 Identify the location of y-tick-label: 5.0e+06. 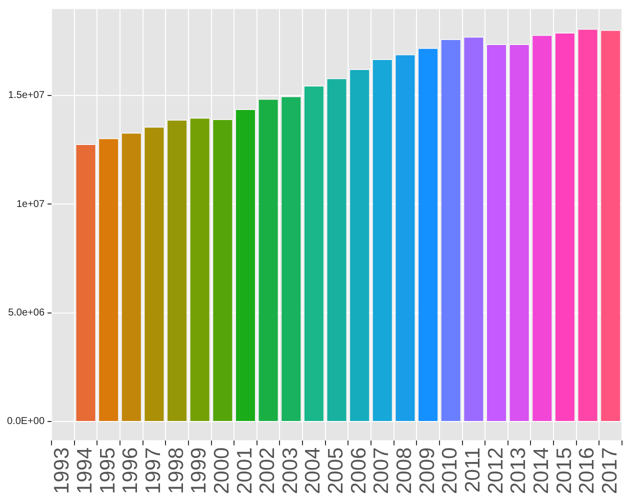
(26, 313).